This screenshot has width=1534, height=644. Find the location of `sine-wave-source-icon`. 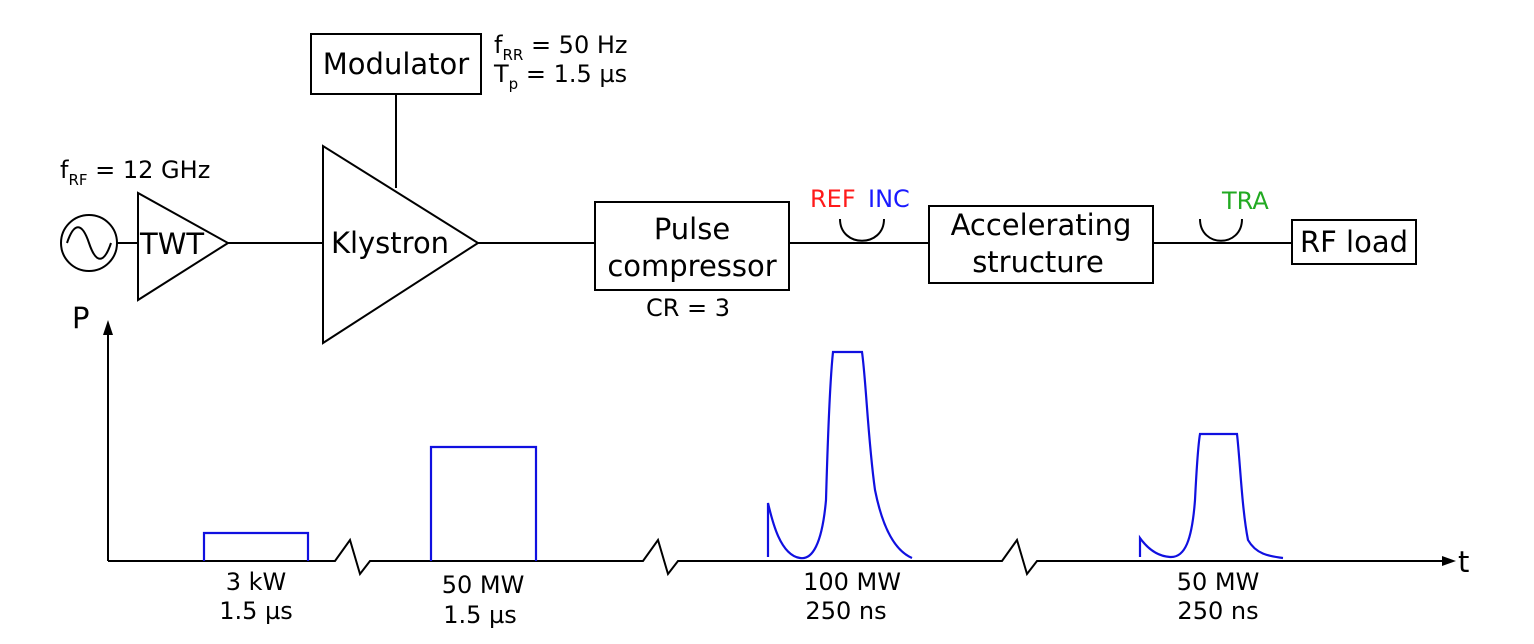

sine-wave-source-icon is located at coordinates (89, 243).